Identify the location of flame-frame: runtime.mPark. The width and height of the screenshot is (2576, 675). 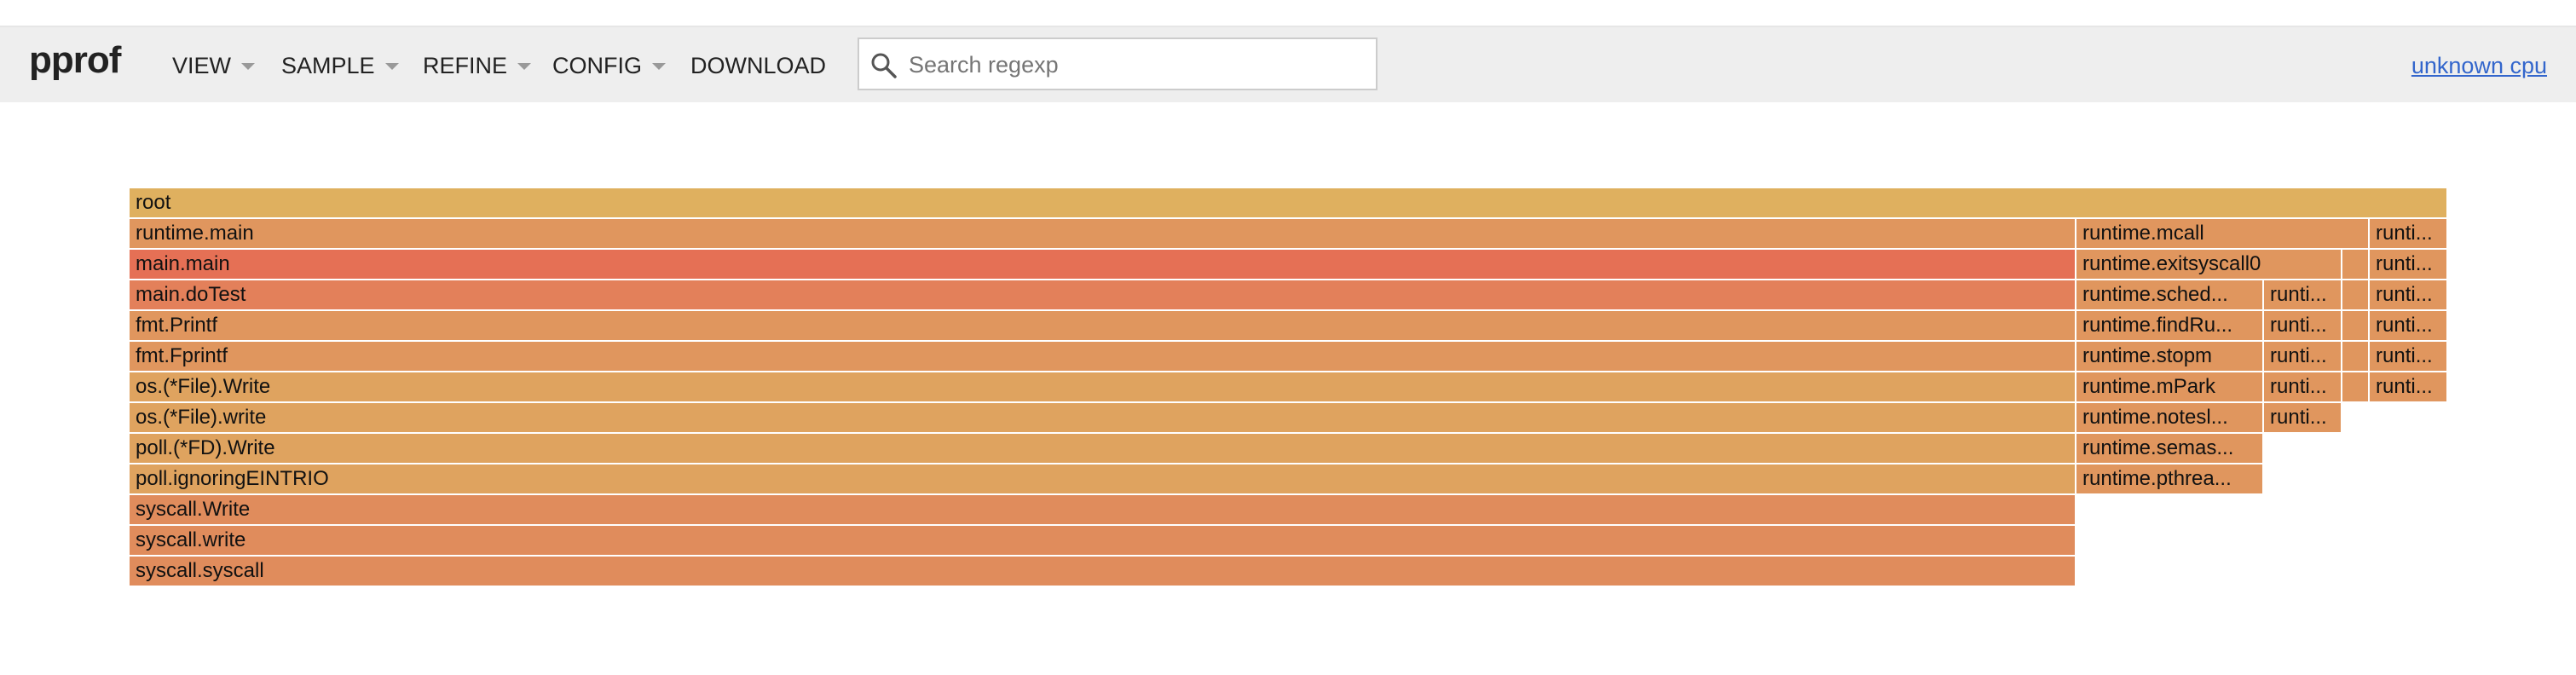
(2170, 386).